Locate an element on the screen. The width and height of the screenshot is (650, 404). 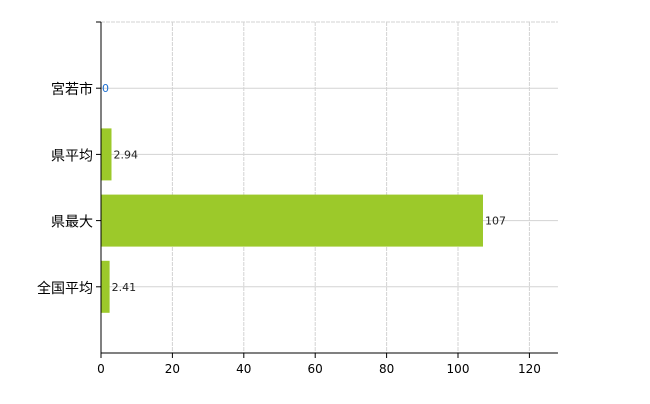
category-label: 宮若市 is located at coordinates (72, 89).